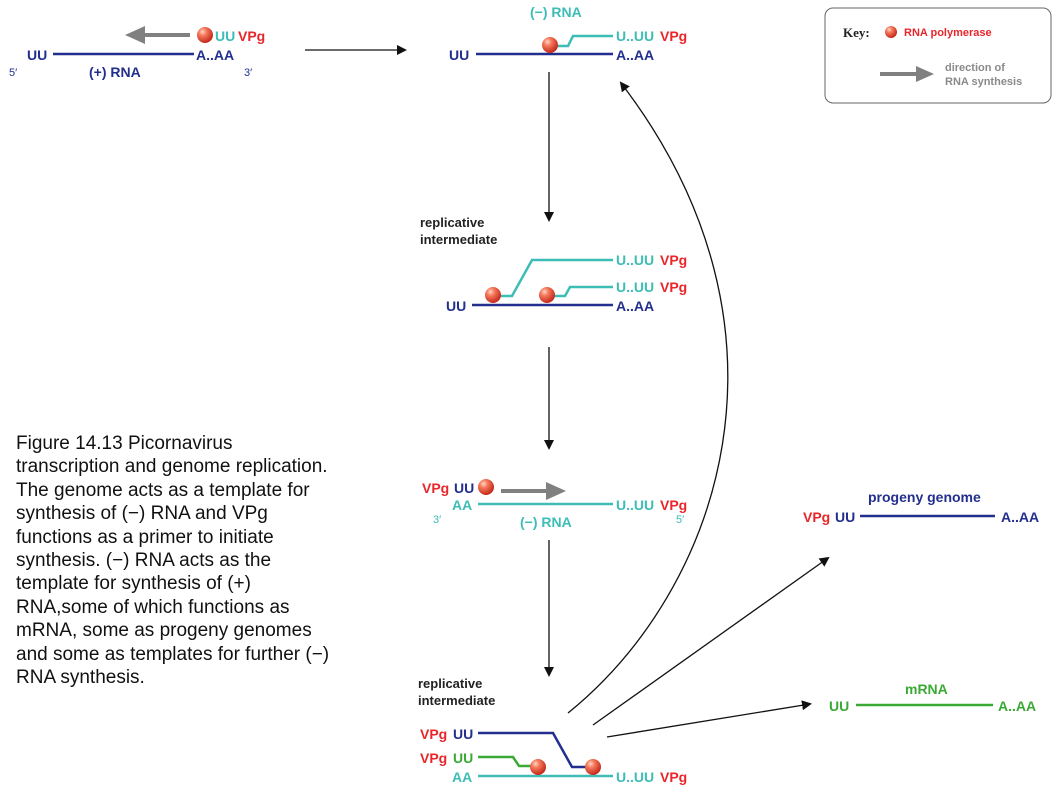 This screenshot has height=794, width=1058. I want to click on key-frame, so click(938, 55).